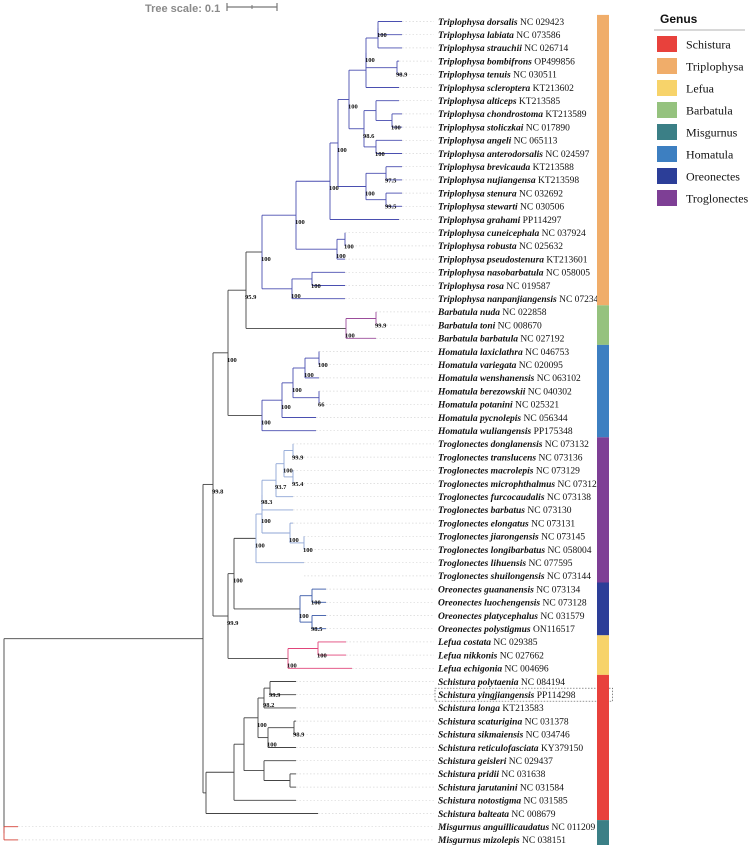  I want to click on leaf-label: Troglonectes translucens NC 073136, so click(510, 458).